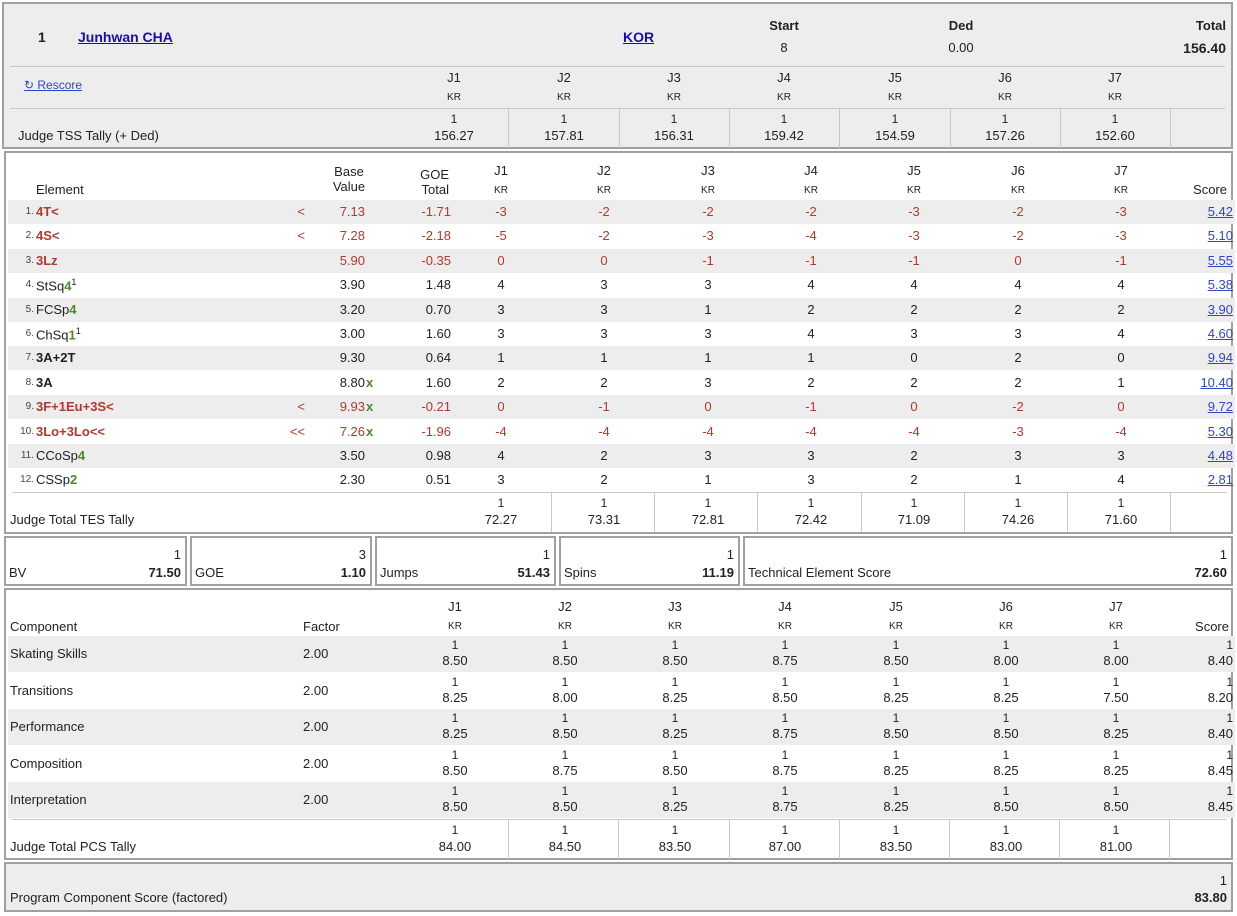 The width and height of the screenshot is (1237, 916). Describe the element at coordinates (125, 37) in the screenshot. I see `skater-name-link: Junhwan CHA` at that location.